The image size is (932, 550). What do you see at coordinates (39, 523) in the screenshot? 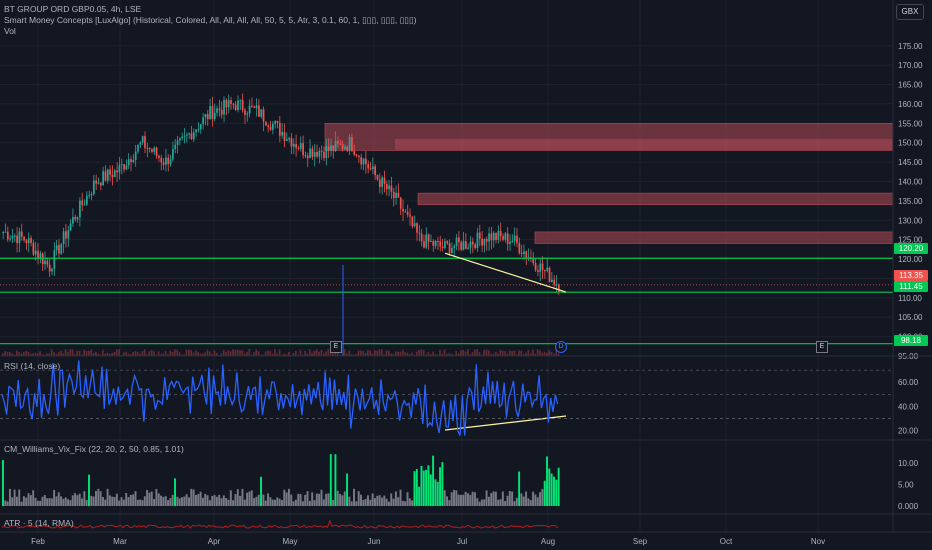
I see `atr-legend: ATR · 5 (14, RMA)` at bounding box center [39, 523].